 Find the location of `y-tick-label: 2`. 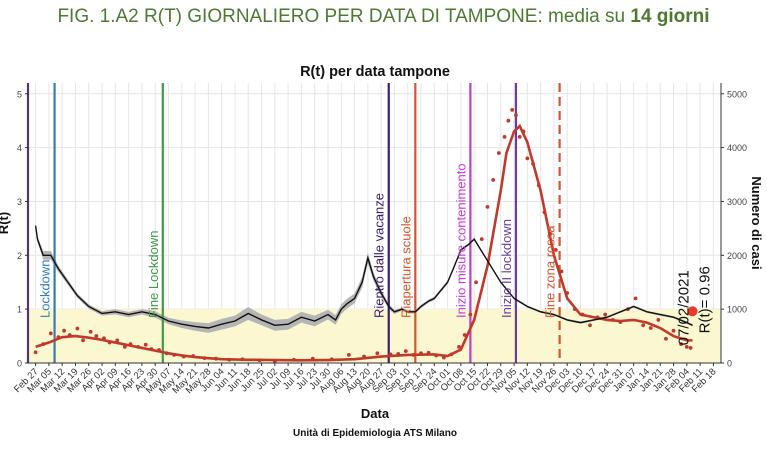

y-tick-label: 2 is located at coordinates (19, 256).